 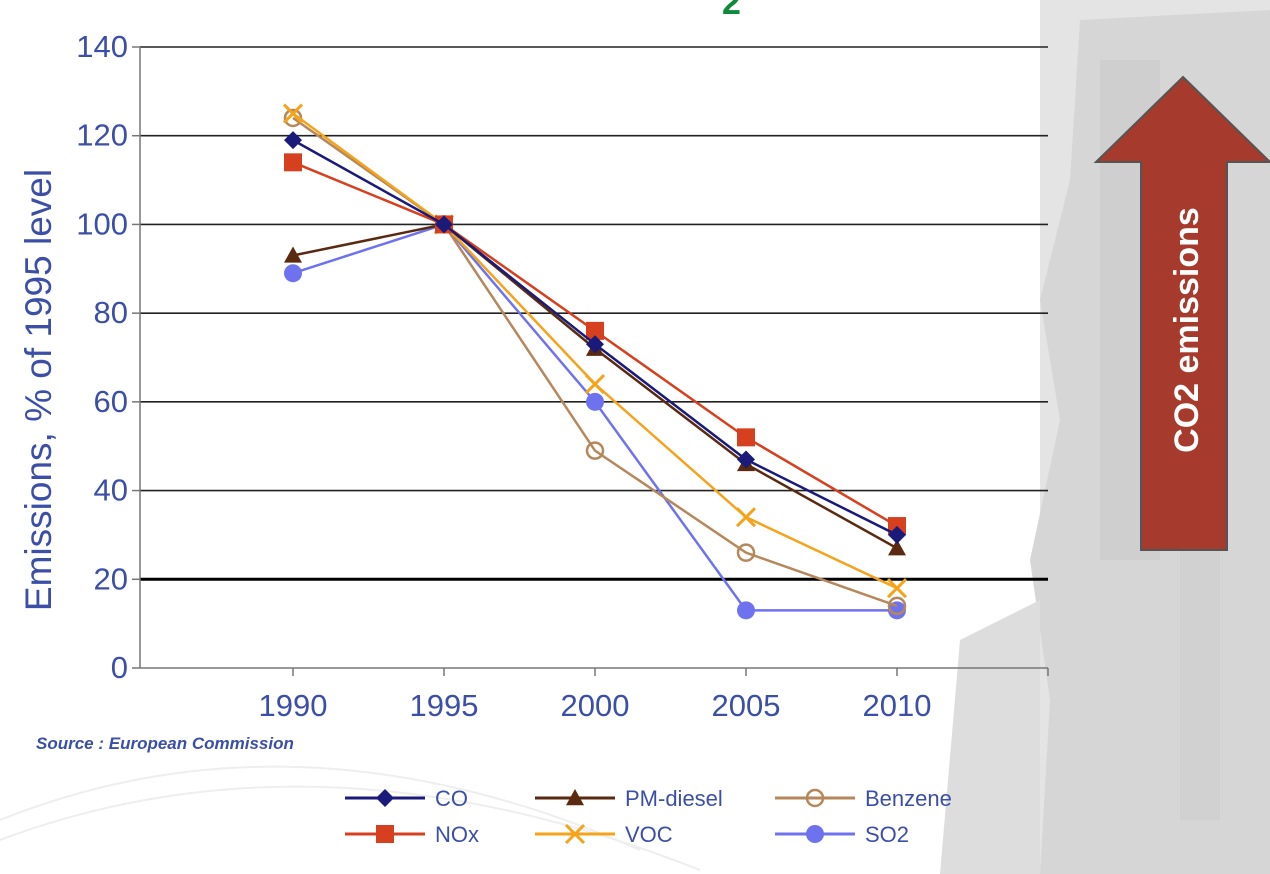 I want to click on y-tick-label: 80, so click(x=111, y=312).